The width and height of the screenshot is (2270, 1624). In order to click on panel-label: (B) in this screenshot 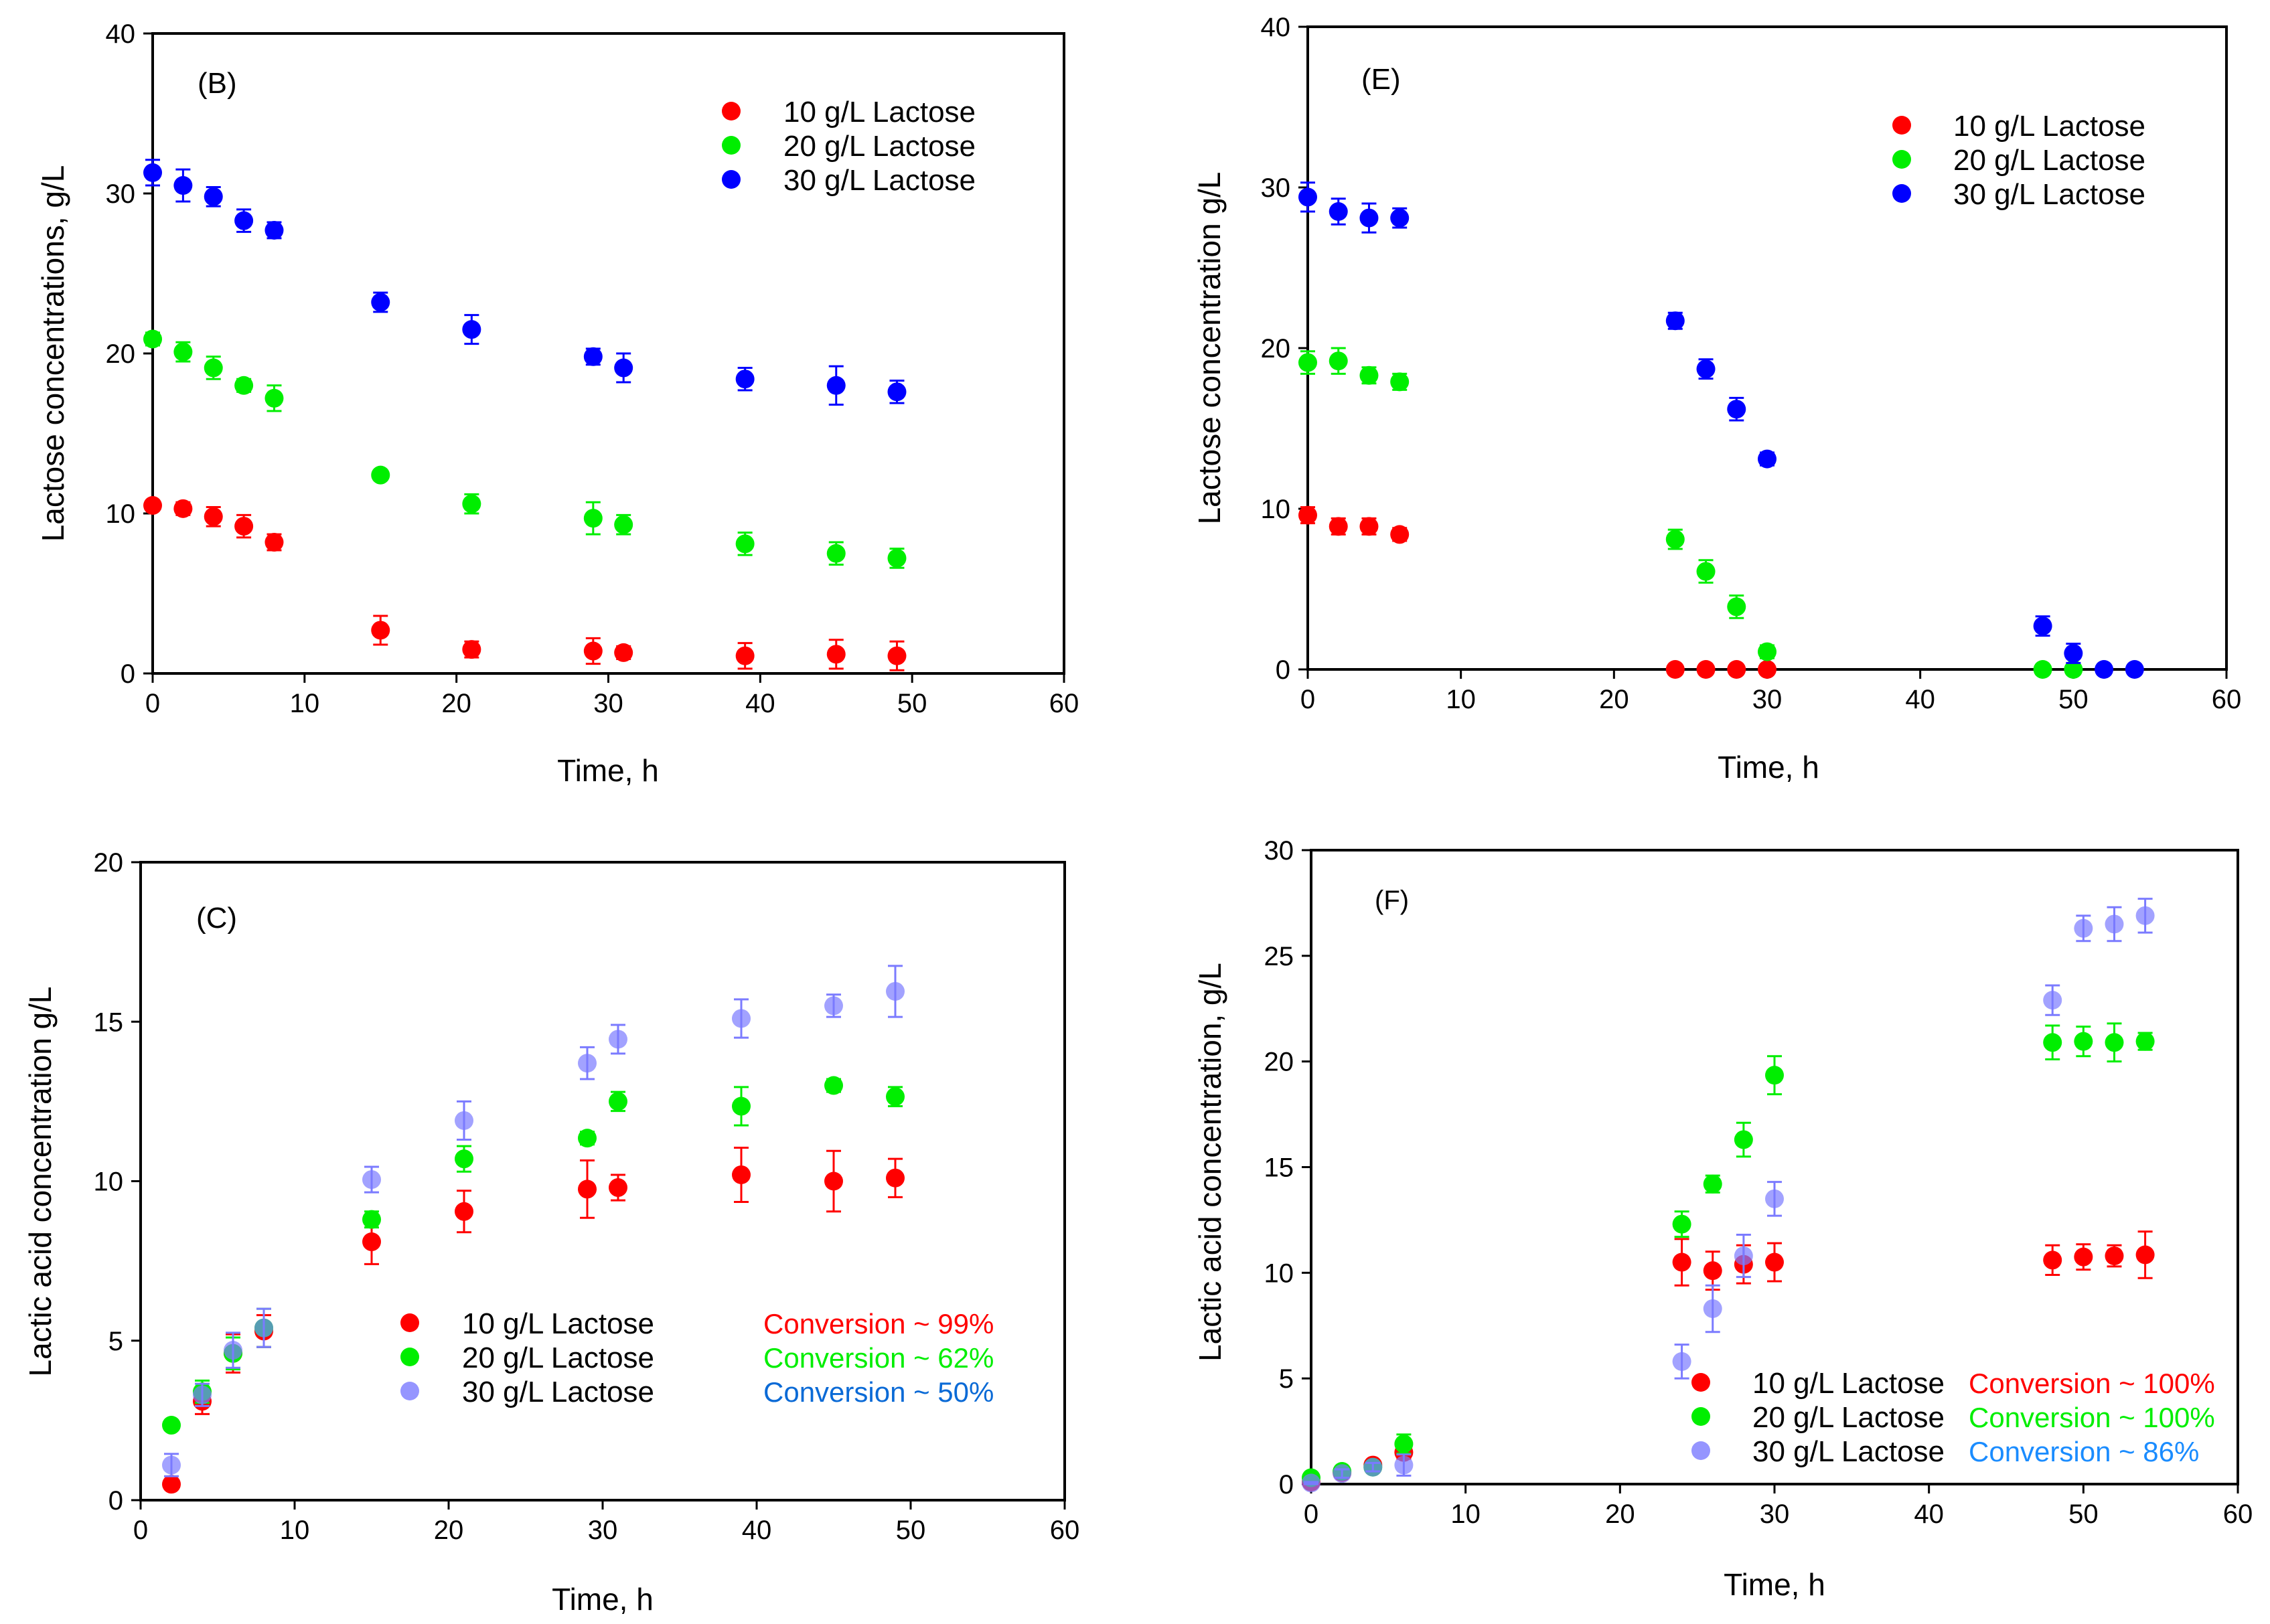, I will do `click(218, 84)`.